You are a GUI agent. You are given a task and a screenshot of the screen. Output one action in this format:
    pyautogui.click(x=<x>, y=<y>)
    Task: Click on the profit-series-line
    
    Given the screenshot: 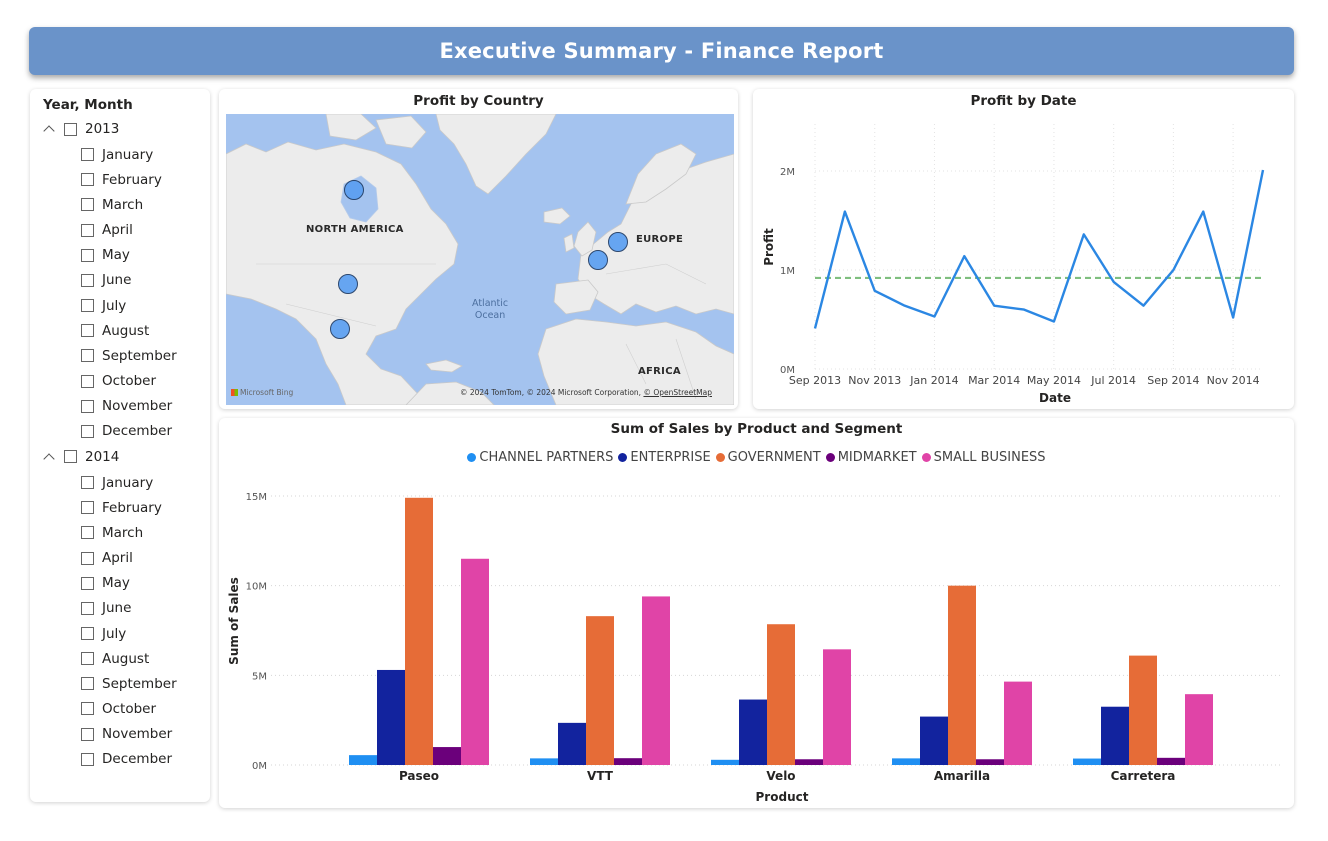 What is the action you would take?
    pyautogui.click(x=1039, y=249)
    